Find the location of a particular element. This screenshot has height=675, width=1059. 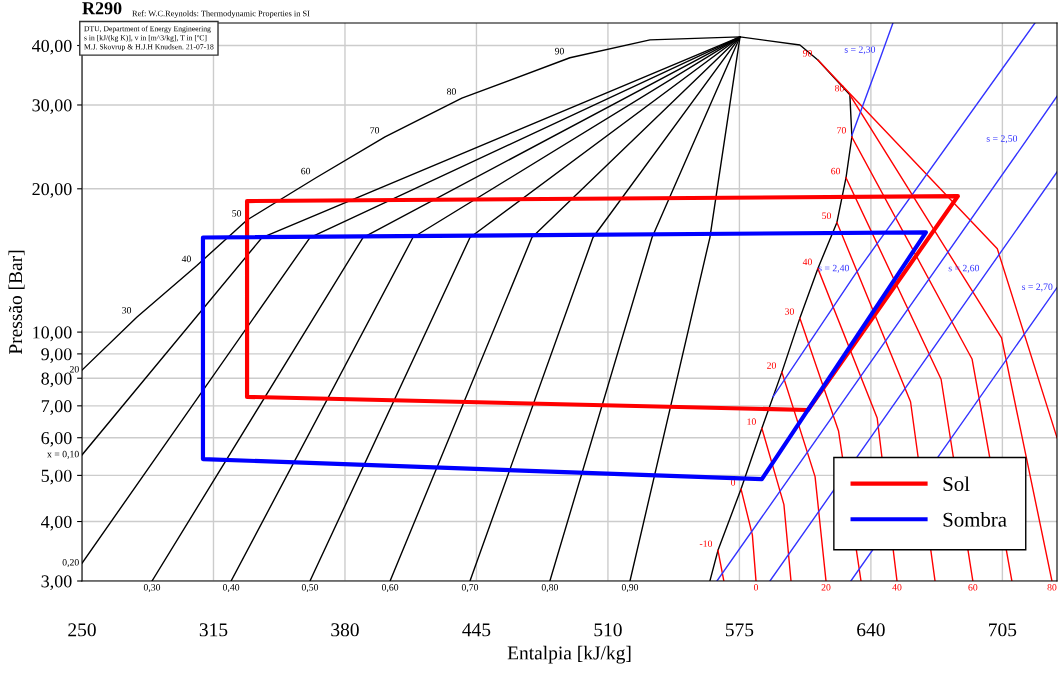

annotation: 0,60 is located at coordinates (390, 588).